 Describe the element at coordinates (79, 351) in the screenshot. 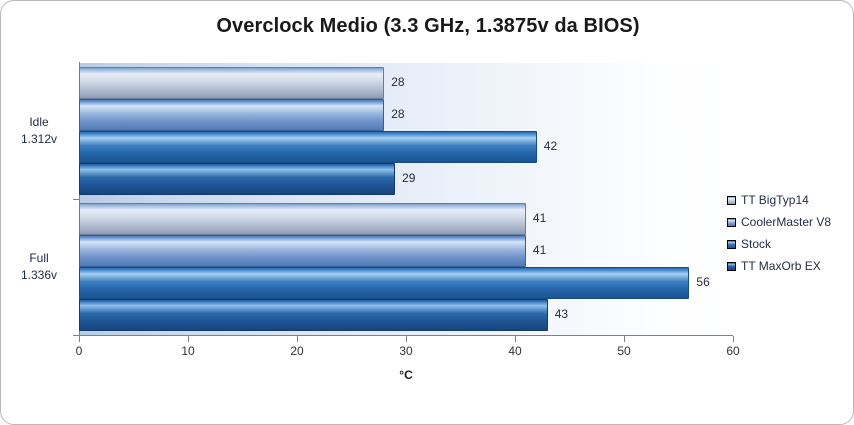

I see `x-tick-label: 0` at that location.